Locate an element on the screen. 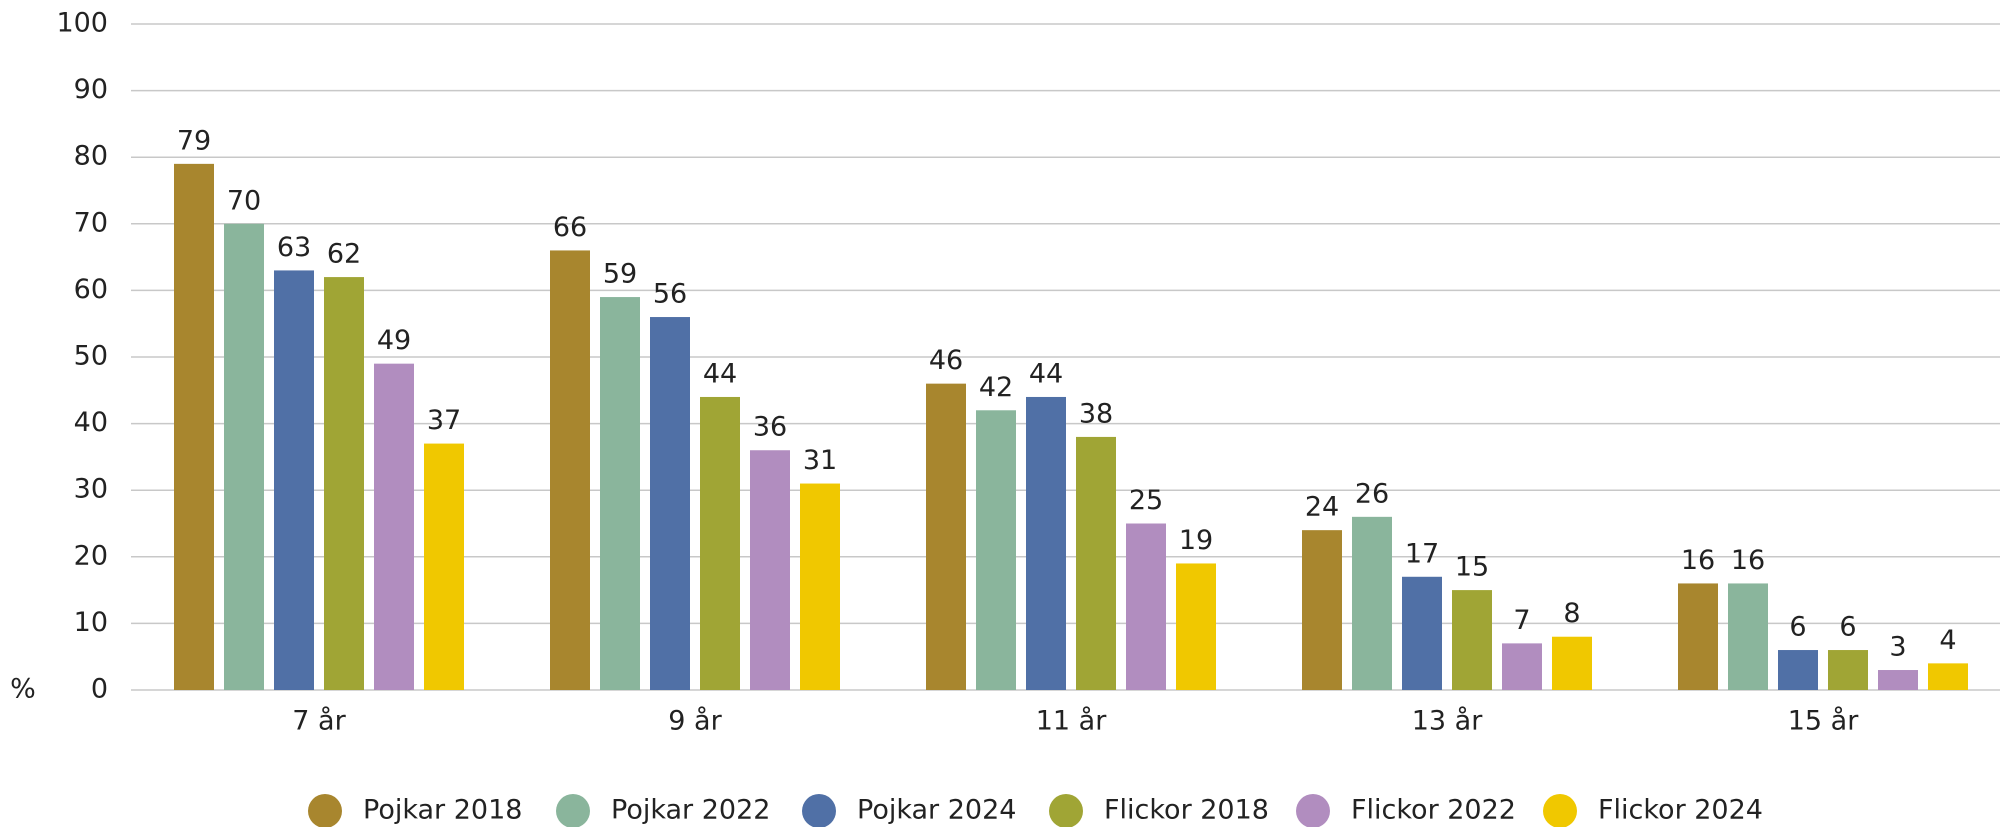 This screenshot has width=2000, height=827. data-label: 56 is located at coordinates (670, 294).